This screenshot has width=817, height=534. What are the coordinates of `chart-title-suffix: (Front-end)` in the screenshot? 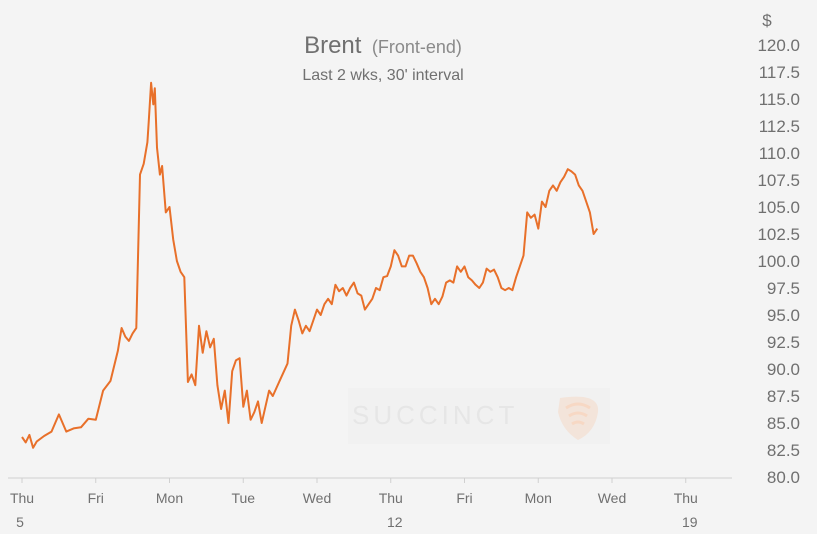 It's located at (417, 47).